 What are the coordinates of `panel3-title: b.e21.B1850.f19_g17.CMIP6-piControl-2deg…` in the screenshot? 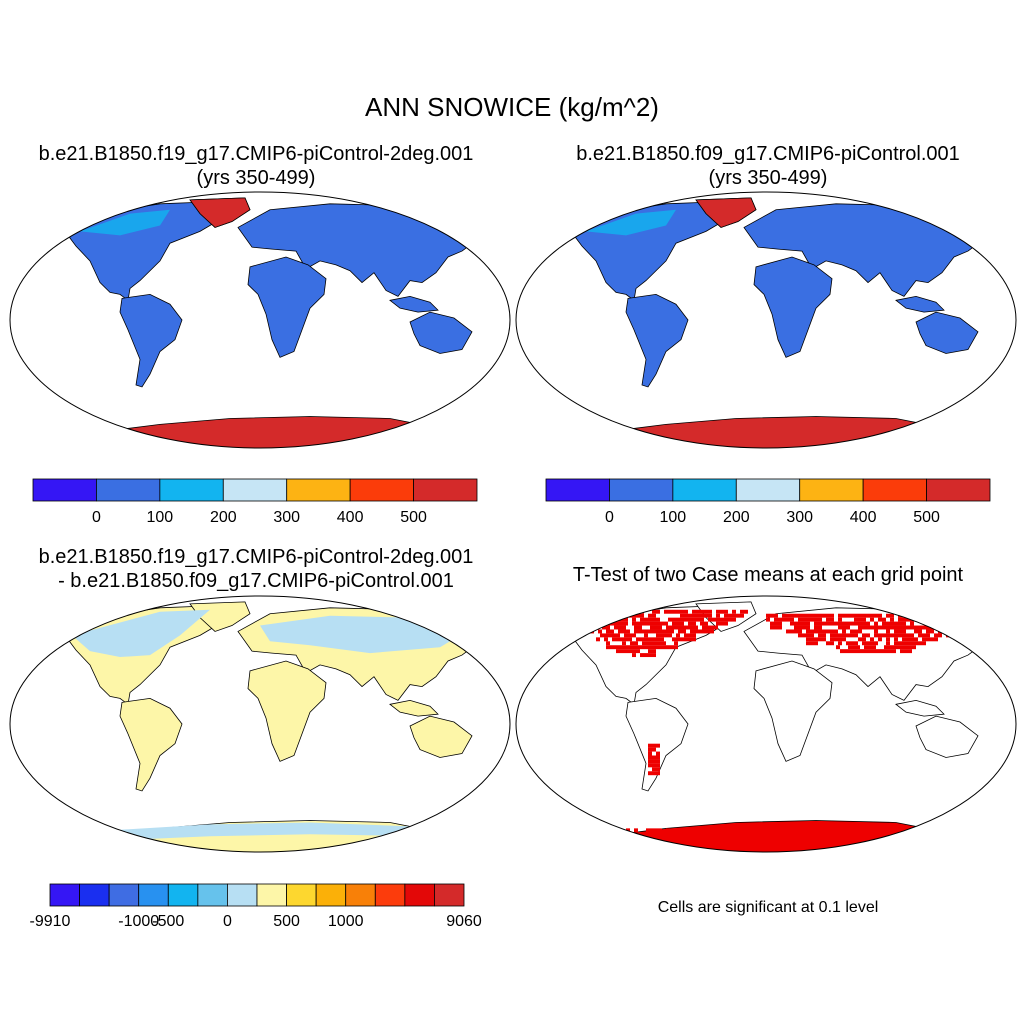 It's located at (256, 569).